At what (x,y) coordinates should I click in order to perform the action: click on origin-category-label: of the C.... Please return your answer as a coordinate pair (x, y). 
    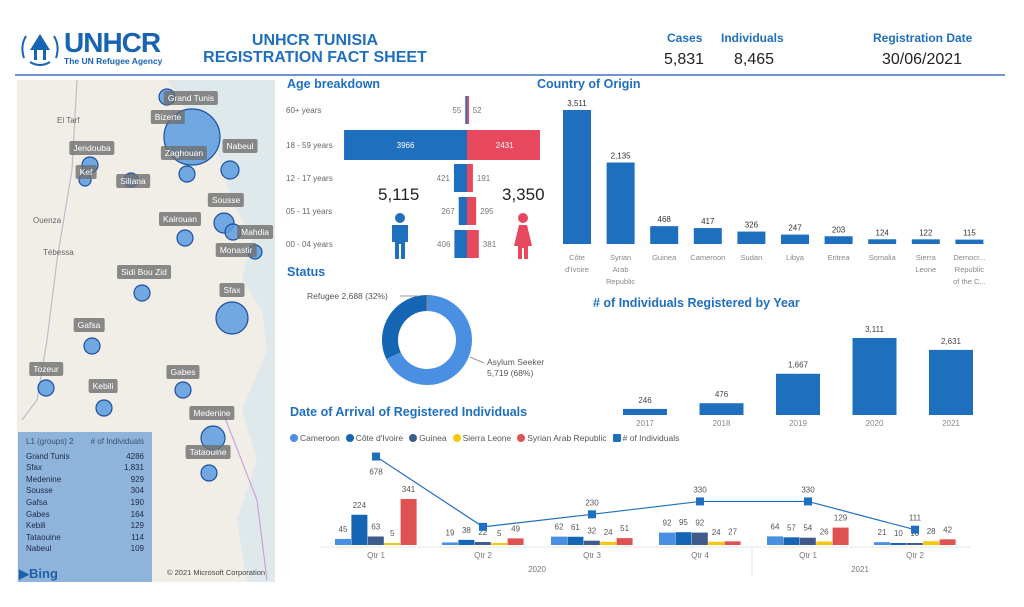
    Looking at the image, I should click on (969, 281).